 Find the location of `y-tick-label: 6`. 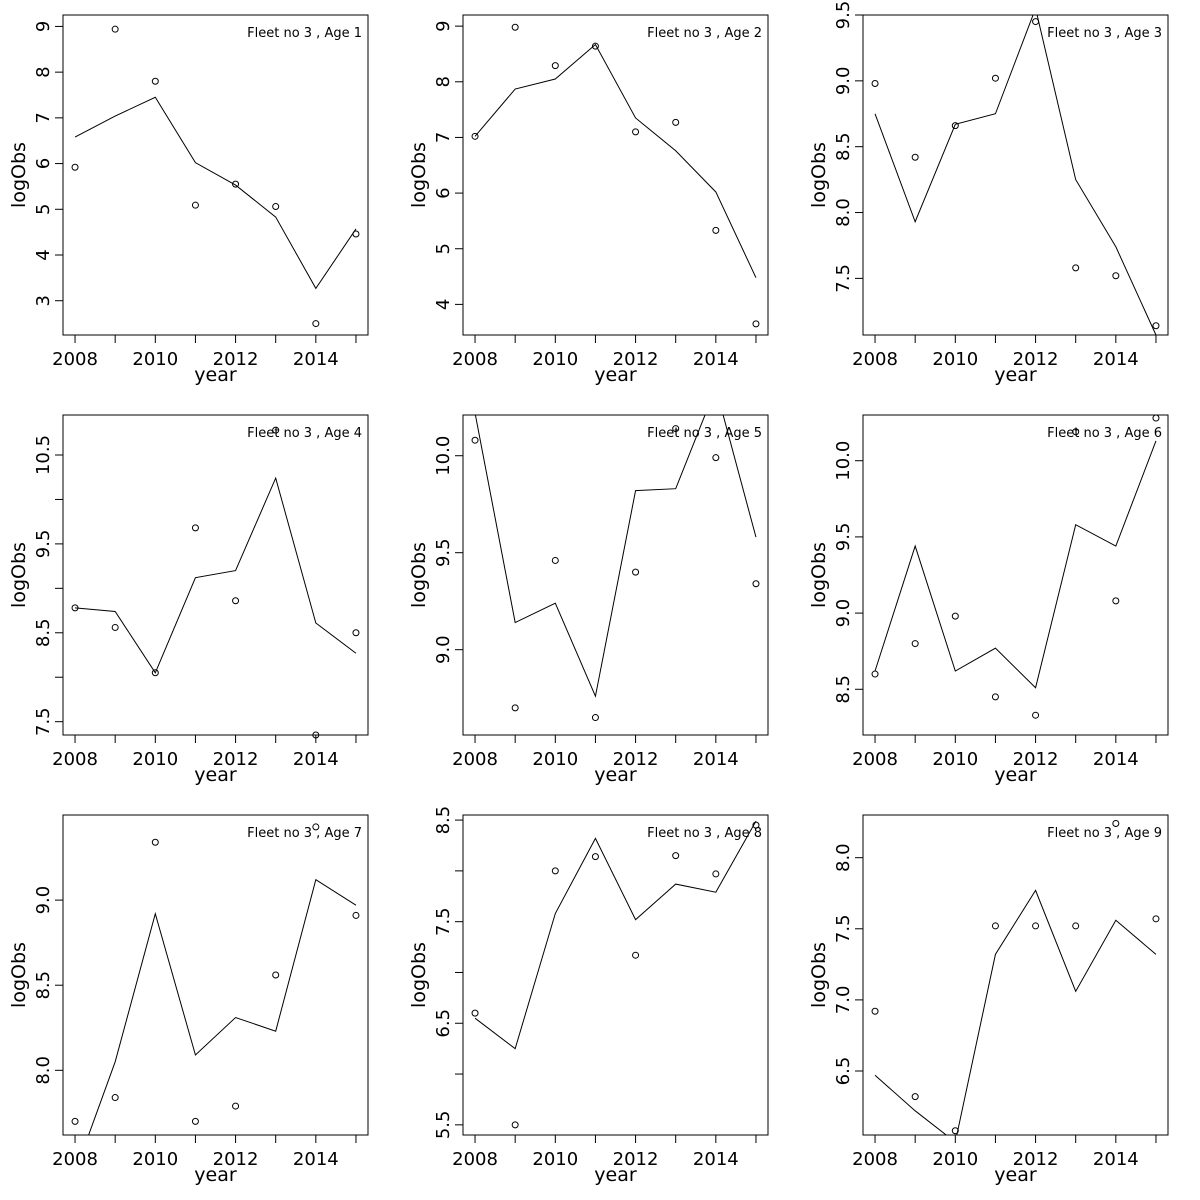

y-tick-label: 6 is located at coordinates (443, 192).